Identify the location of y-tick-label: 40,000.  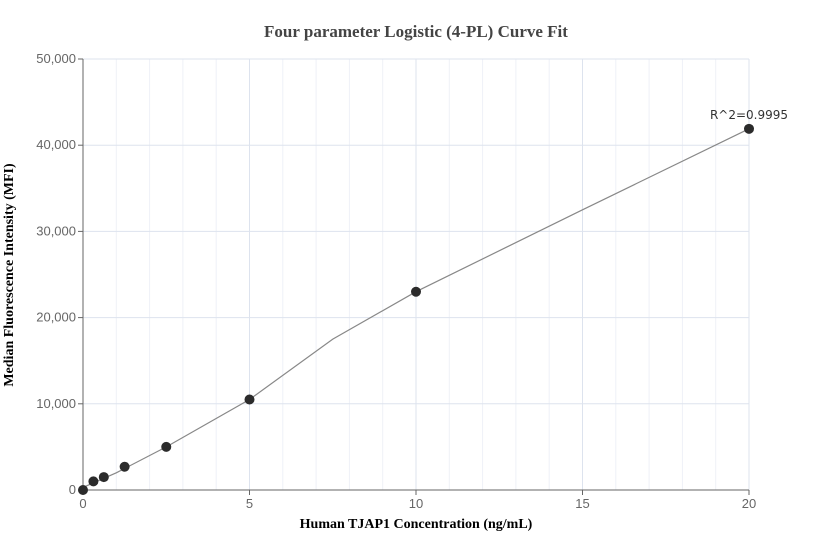
(56, 144).